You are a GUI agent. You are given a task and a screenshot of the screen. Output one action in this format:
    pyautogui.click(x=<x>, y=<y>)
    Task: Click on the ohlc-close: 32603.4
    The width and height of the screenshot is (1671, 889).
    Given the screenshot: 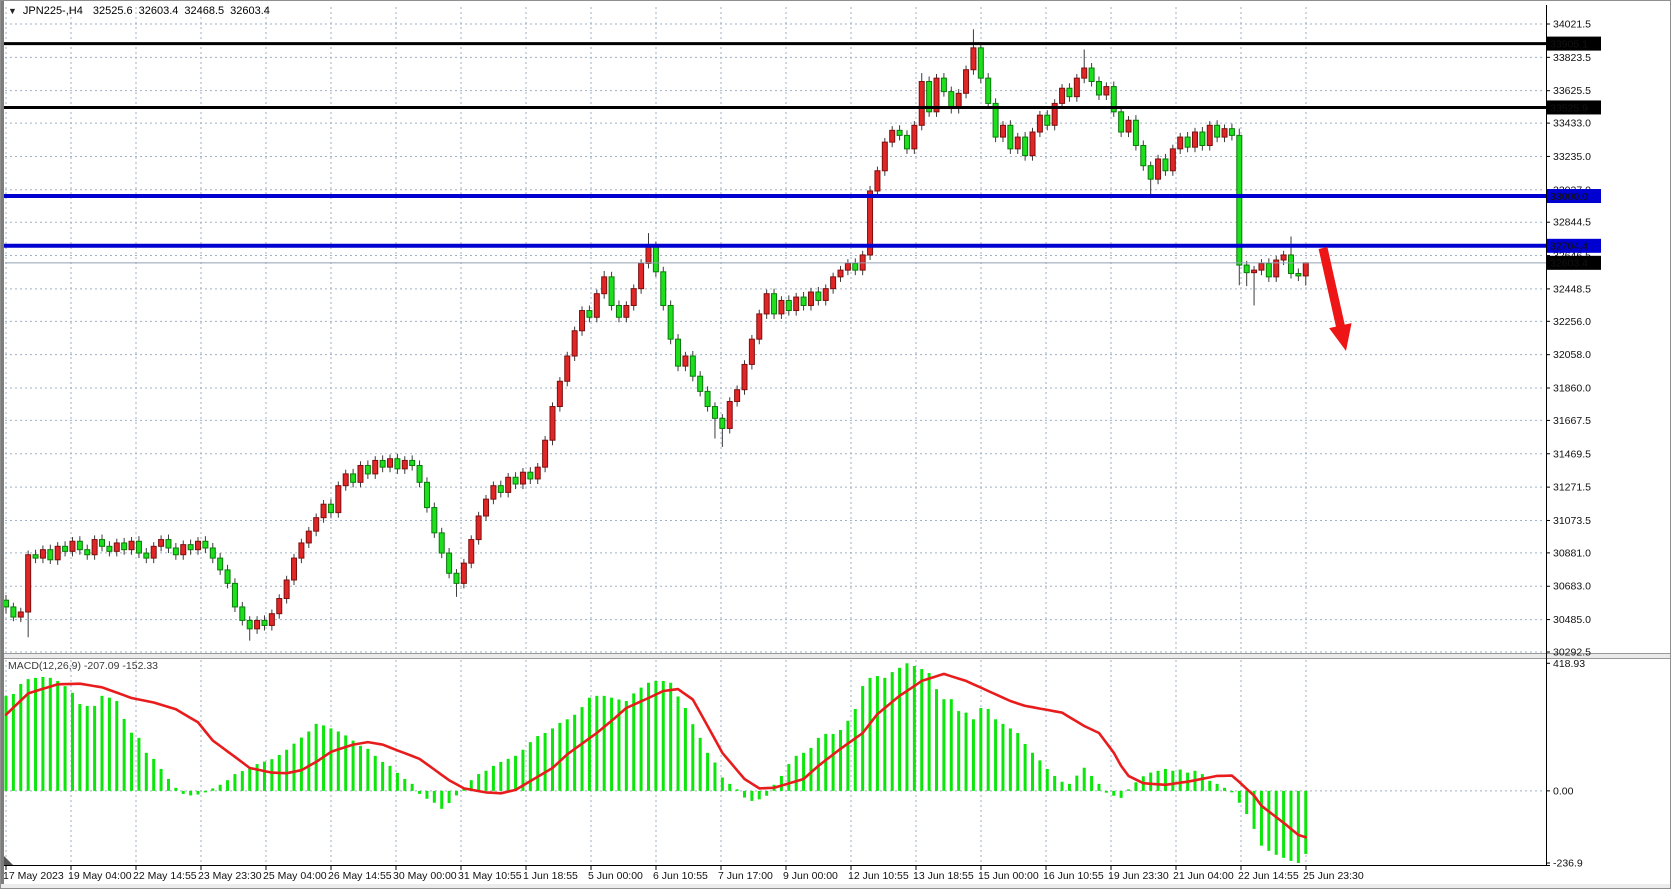 What is the action you would take?
    pyautogui.click(x=250, y=11)
    